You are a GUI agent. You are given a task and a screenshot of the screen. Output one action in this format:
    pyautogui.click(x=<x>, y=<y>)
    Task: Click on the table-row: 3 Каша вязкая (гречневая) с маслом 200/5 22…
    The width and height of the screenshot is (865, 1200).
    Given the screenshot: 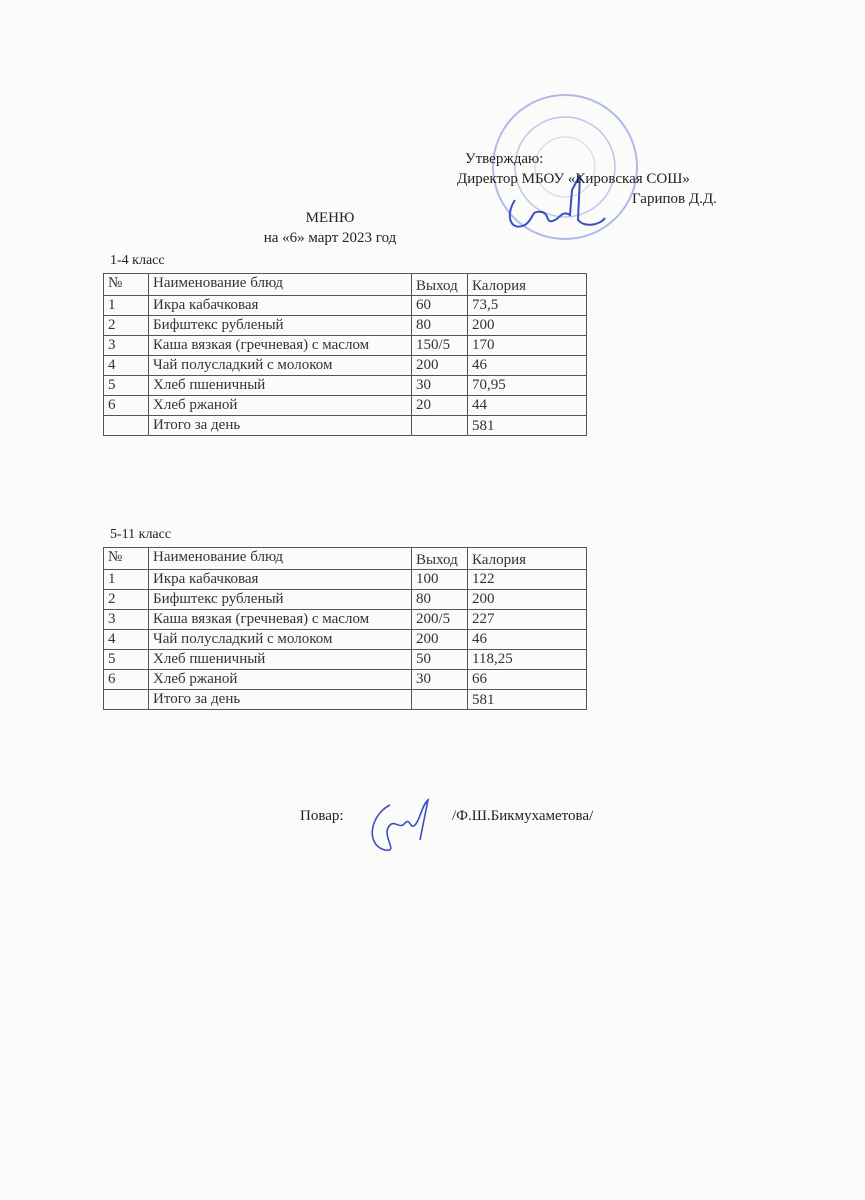 What is the action you would take?
    pyautogui.click(x=345, y=619)
    